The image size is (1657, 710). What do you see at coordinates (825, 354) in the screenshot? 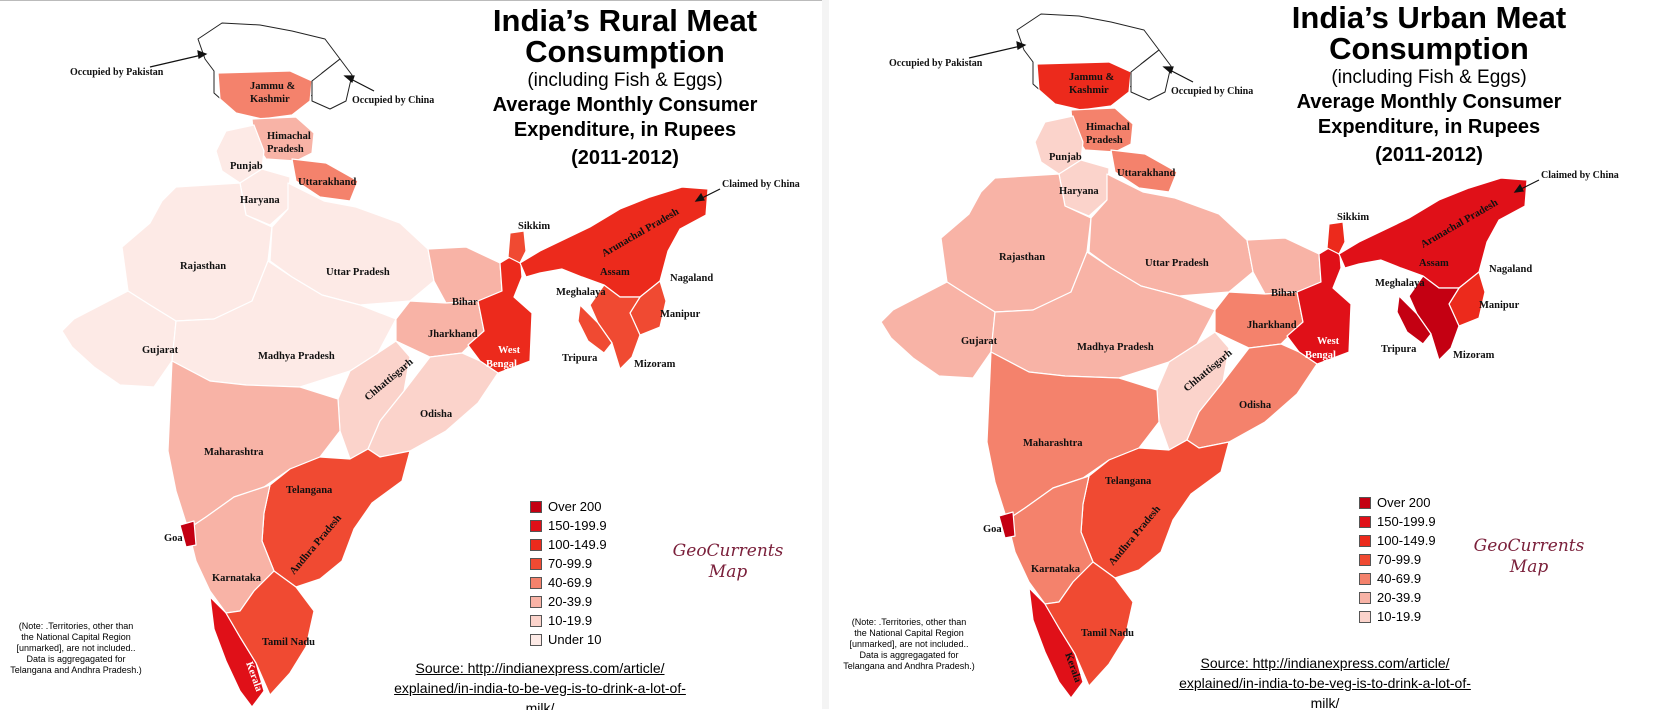
I see `panel-divider` at bounding box center [825, 354].